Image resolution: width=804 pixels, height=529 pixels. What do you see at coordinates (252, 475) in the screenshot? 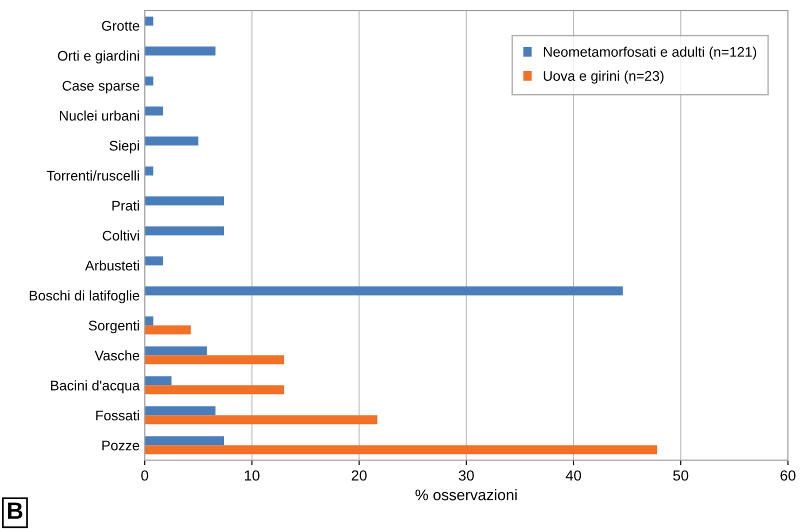
I see `x-tick-label: 10` at bounding box center [252, 475].